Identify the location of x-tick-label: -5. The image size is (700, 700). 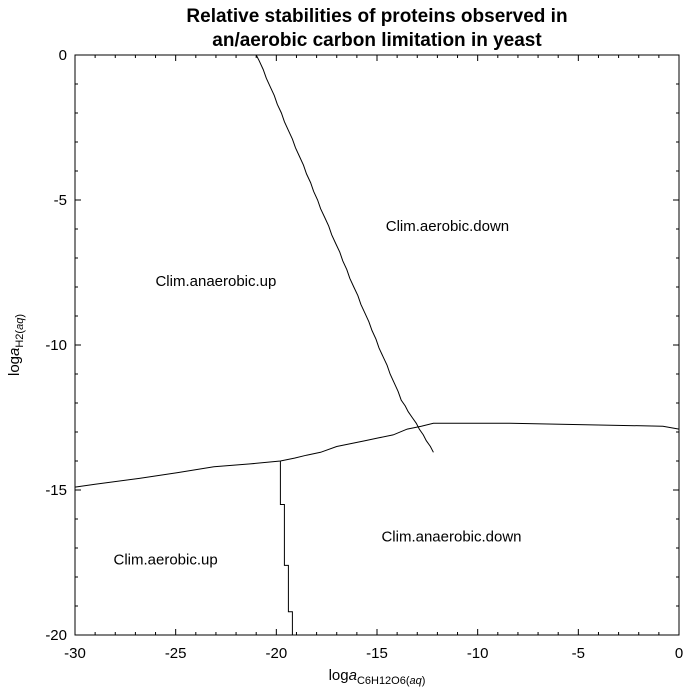
(578, 653).